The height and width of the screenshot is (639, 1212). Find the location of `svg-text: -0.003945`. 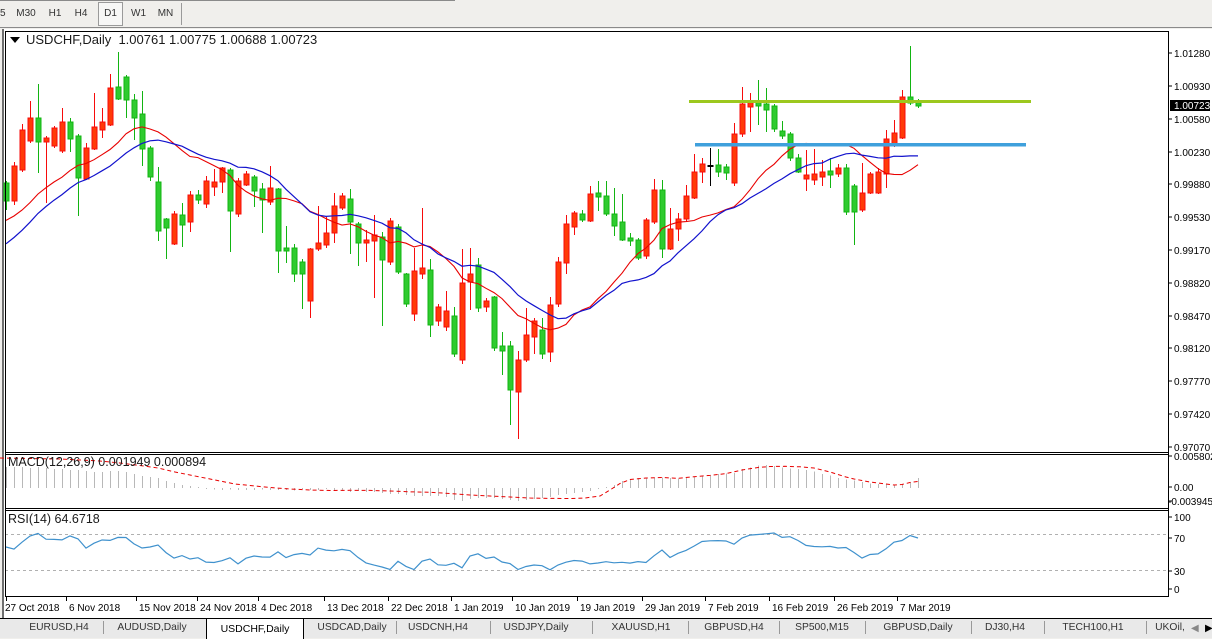

svg-text: -0.003945 is located at coordinates (1190, 502).